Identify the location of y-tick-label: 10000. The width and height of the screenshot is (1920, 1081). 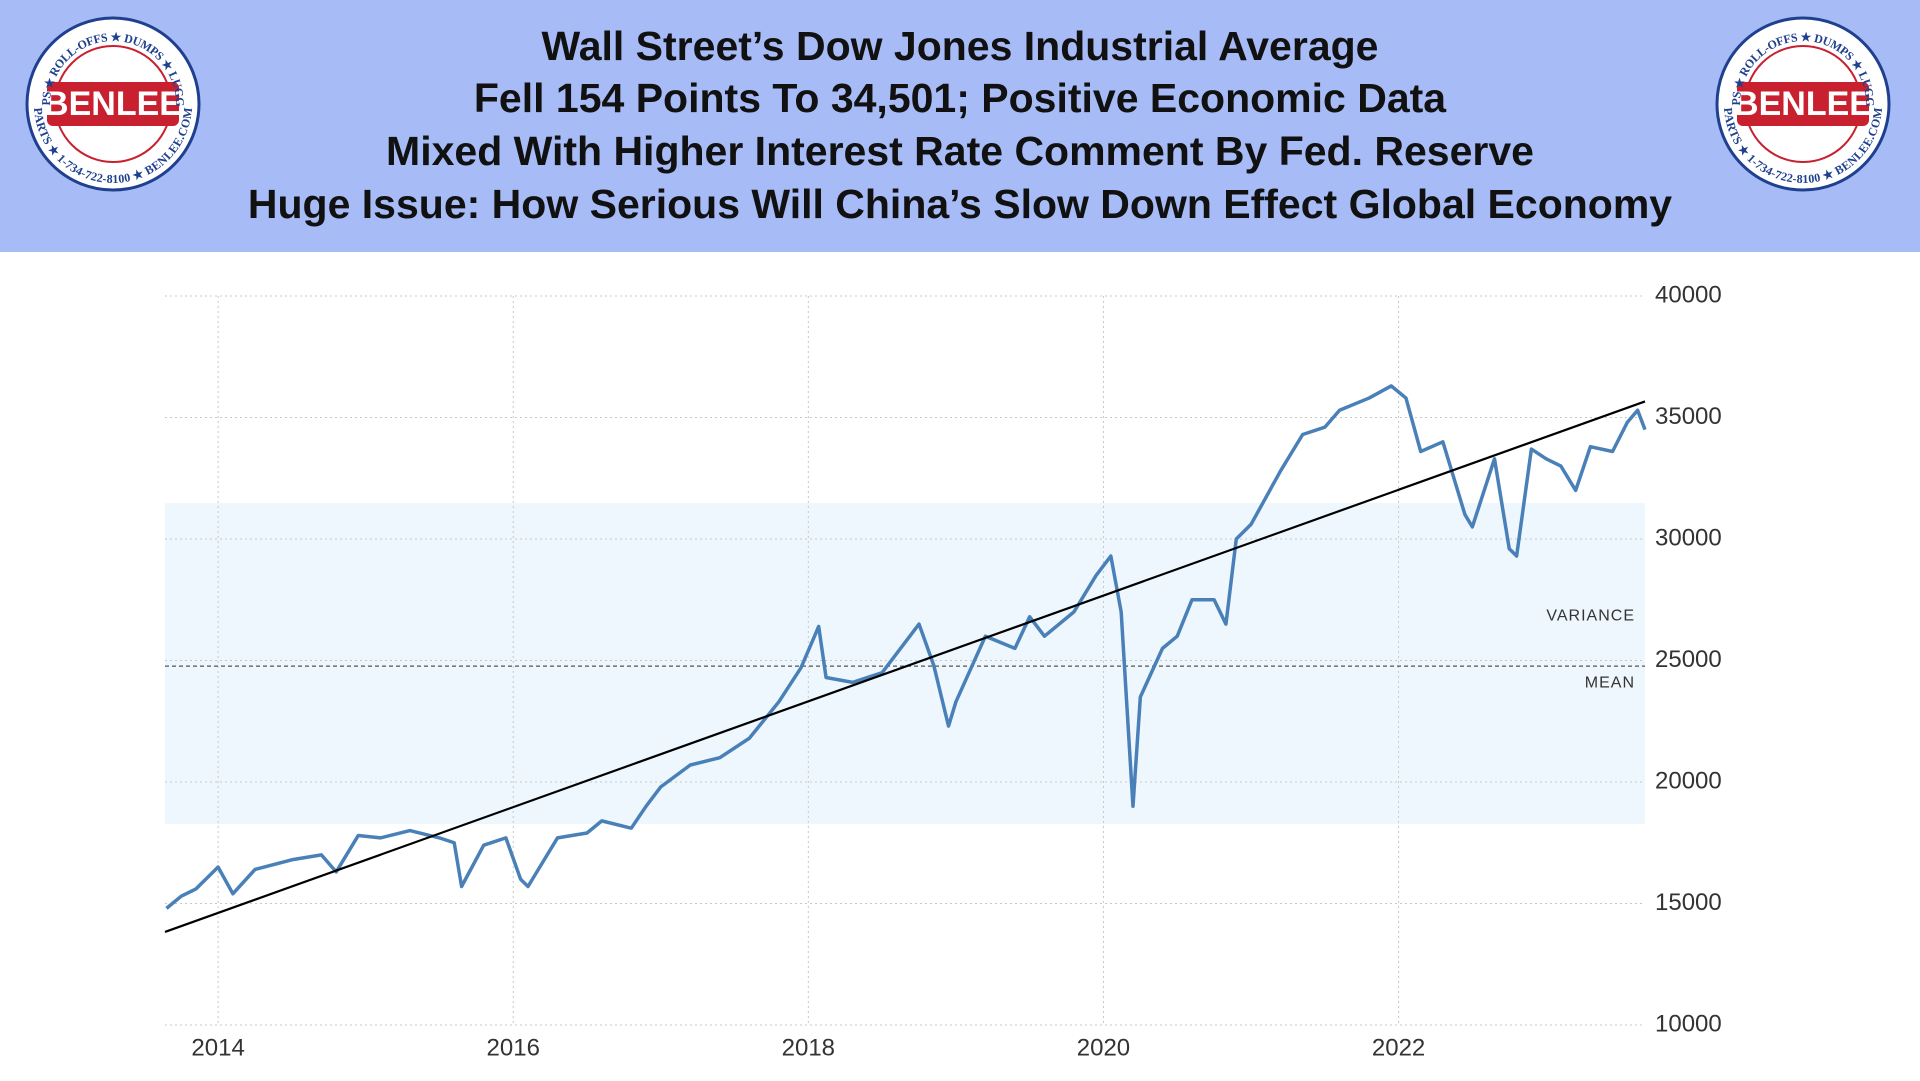
(1688, 1023).